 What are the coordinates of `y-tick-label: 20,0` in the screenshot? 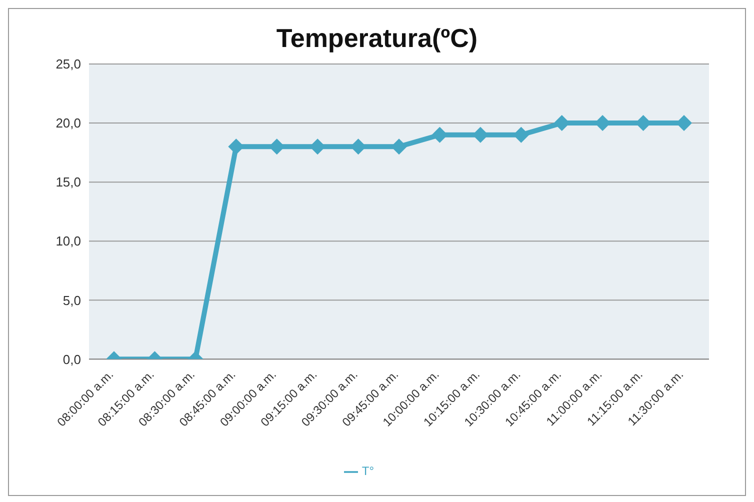 It's located at (68, 123).